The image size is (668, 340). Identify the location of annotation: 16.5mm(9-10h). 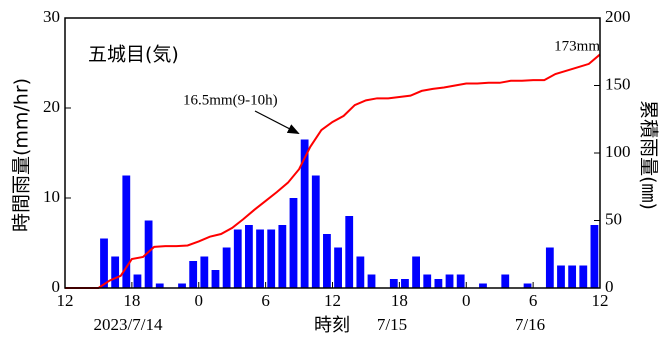
(230, 100).